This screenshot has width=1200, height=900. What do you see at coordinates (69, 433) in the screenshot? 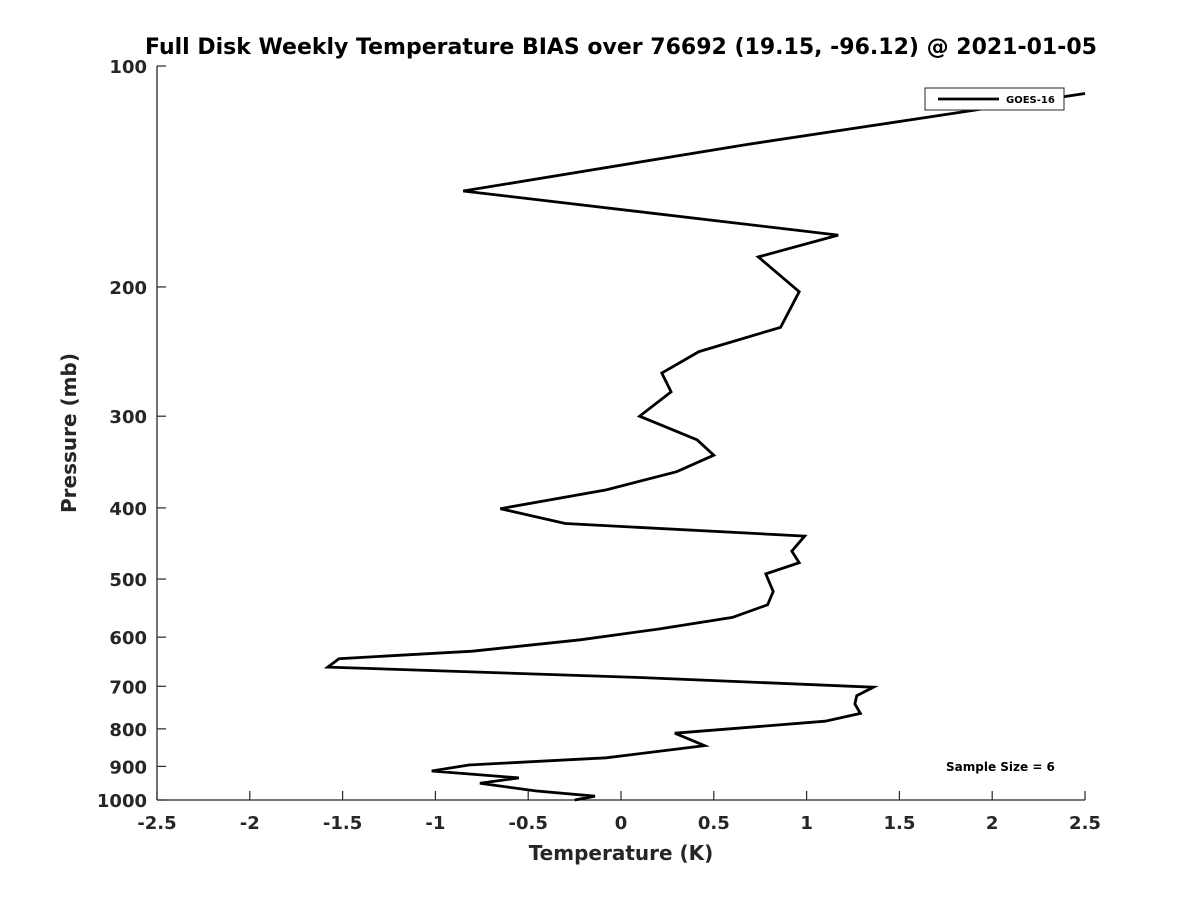
I see `y-axis-label: Pressure (mb)` at bounding box center [69, 433].